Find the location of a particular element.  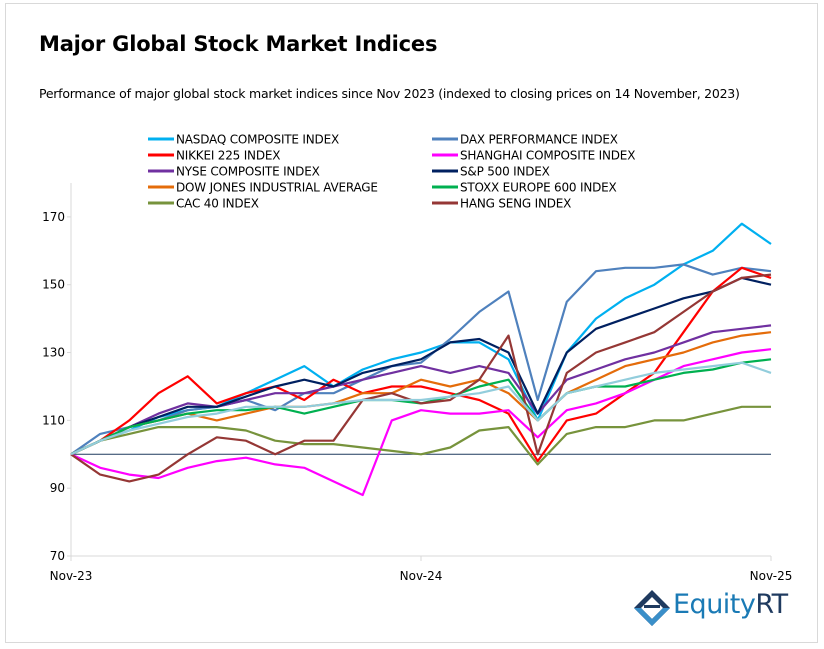

legend-label: NASDAQ COMPOSITE INDEX is located at coordinates (257, 140).